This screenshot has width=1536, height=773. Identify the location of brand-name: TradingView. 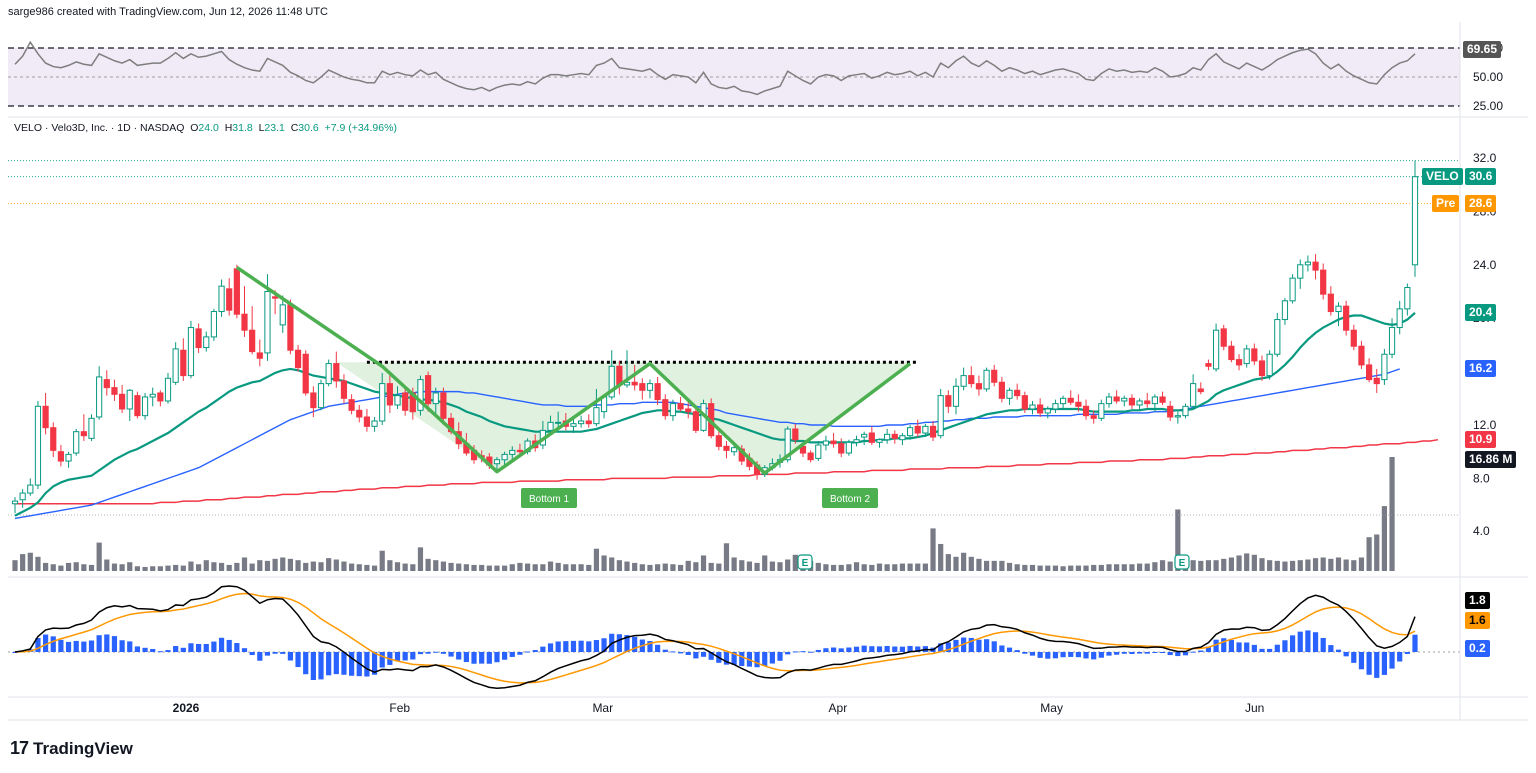
(83, 748).